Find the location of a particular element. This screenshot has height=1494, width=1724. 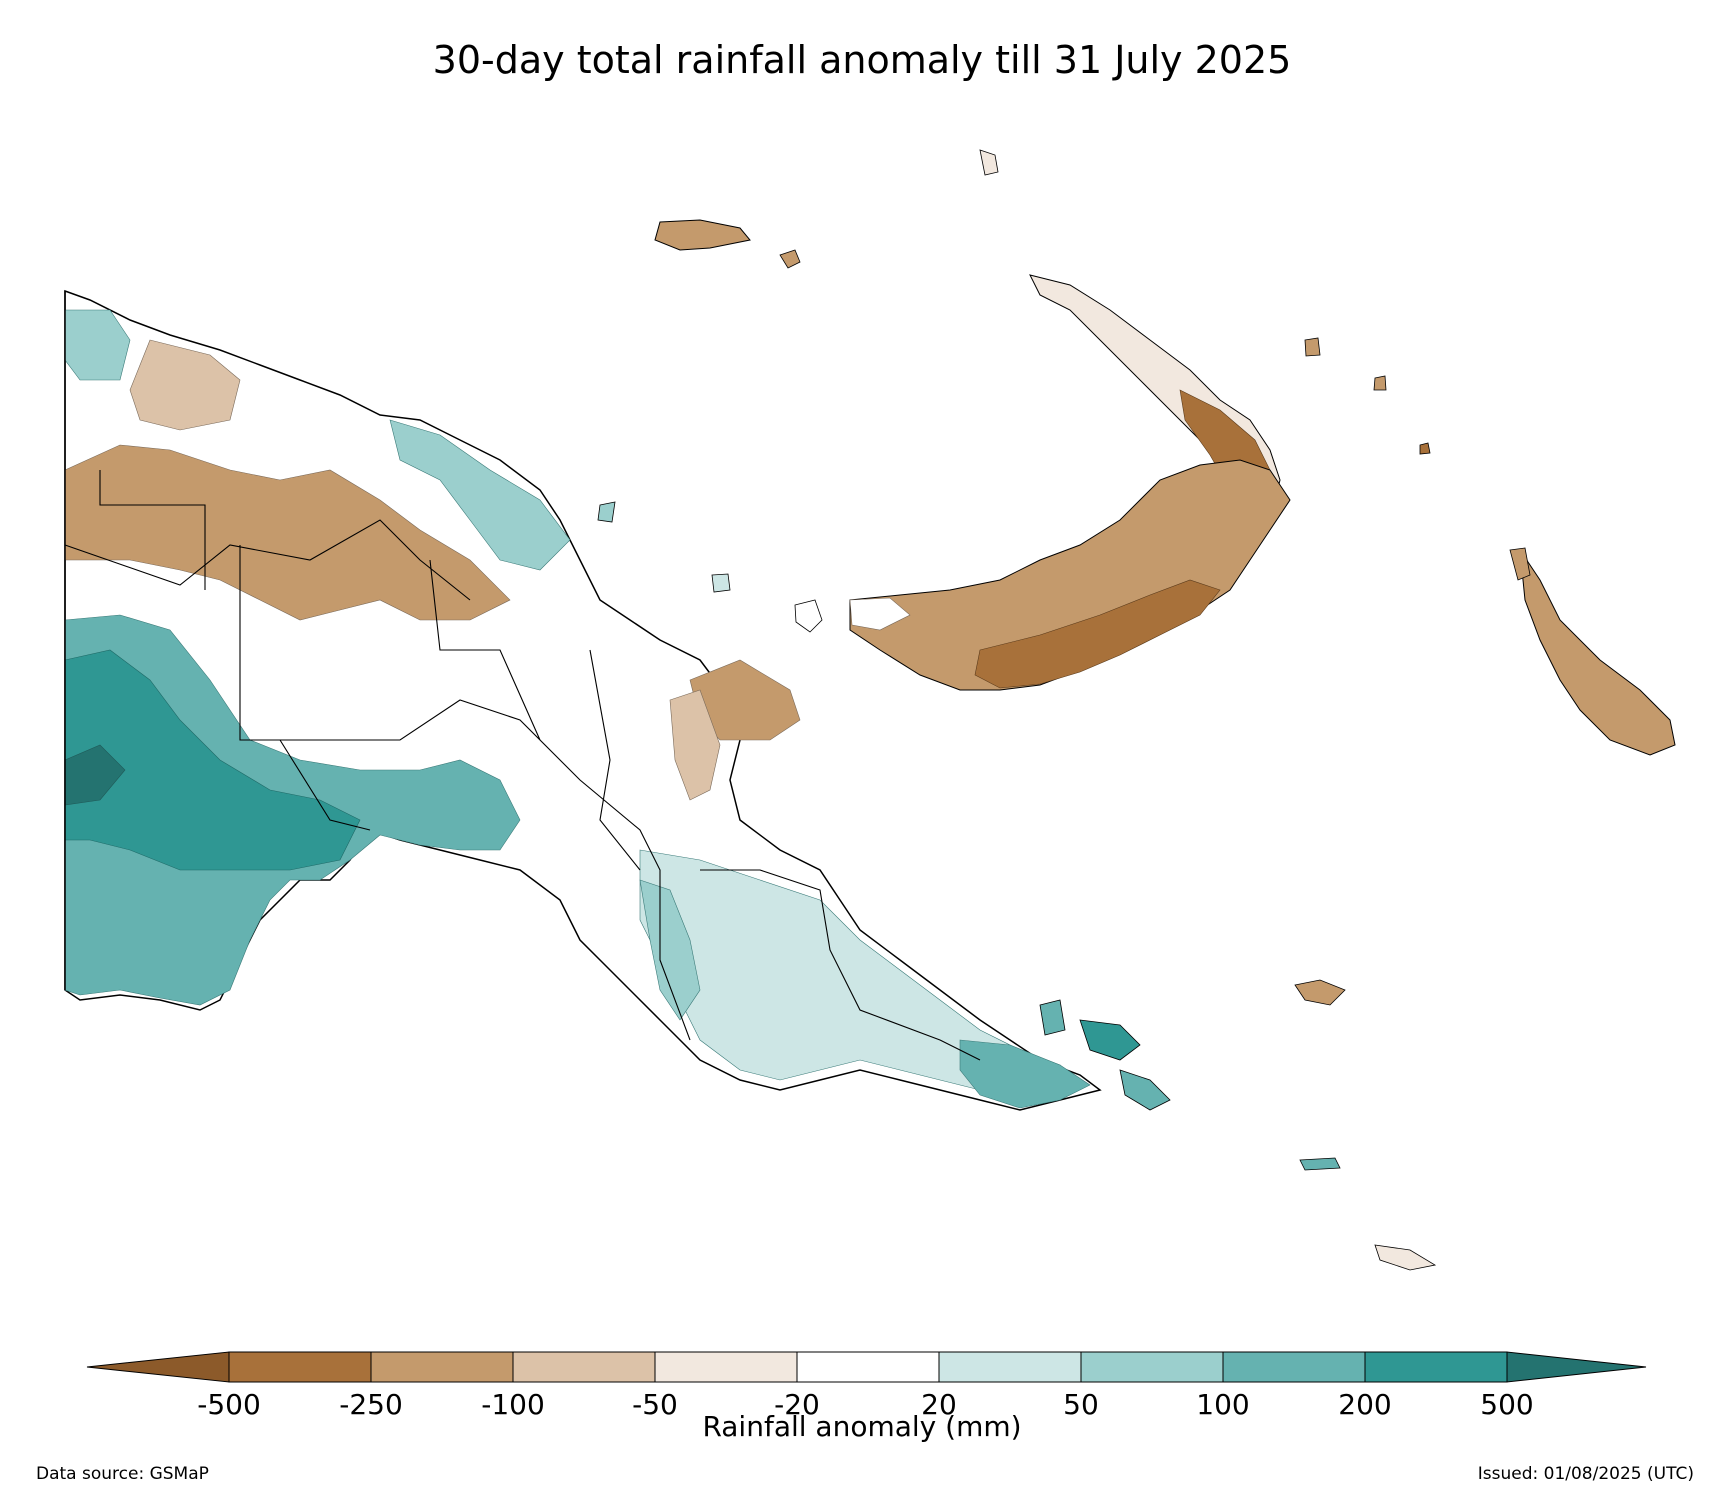

mussau-island is located at coordinates (989, 162).